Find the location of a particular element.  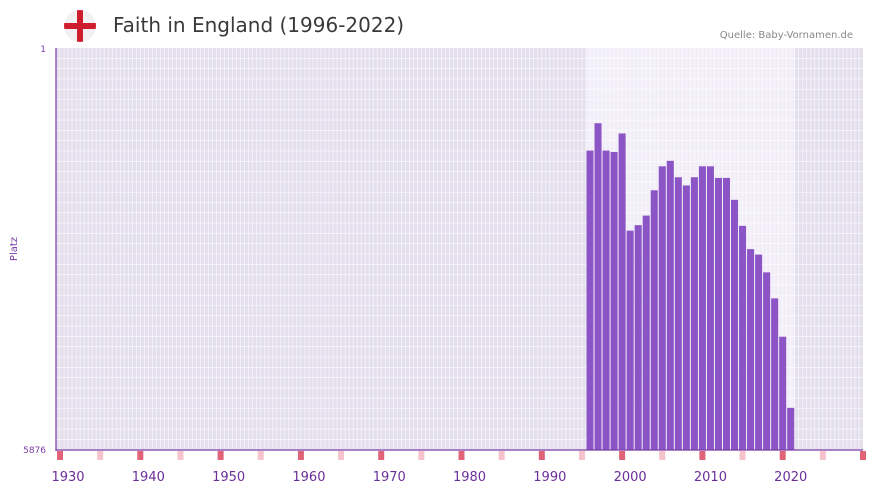

x-tick-label-1930: 1930 is located at coordinates (67, 477).